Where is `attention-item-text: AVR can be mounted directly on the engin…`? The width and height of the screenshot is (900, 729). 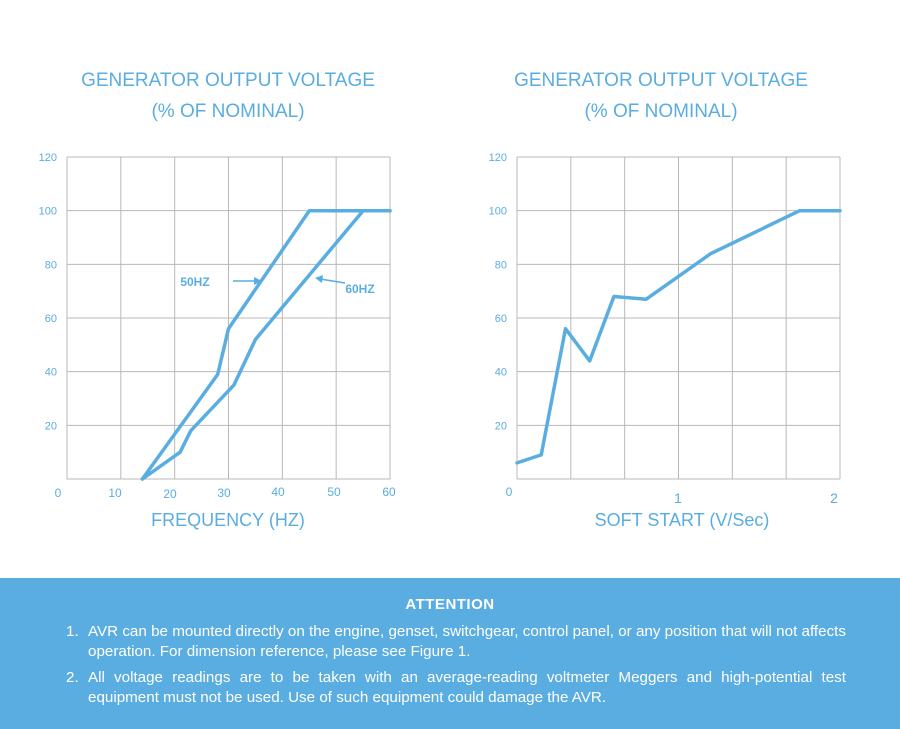 attention-item-text: AVR can be mounted directly on the engin… is located at coordinates (467, 641).